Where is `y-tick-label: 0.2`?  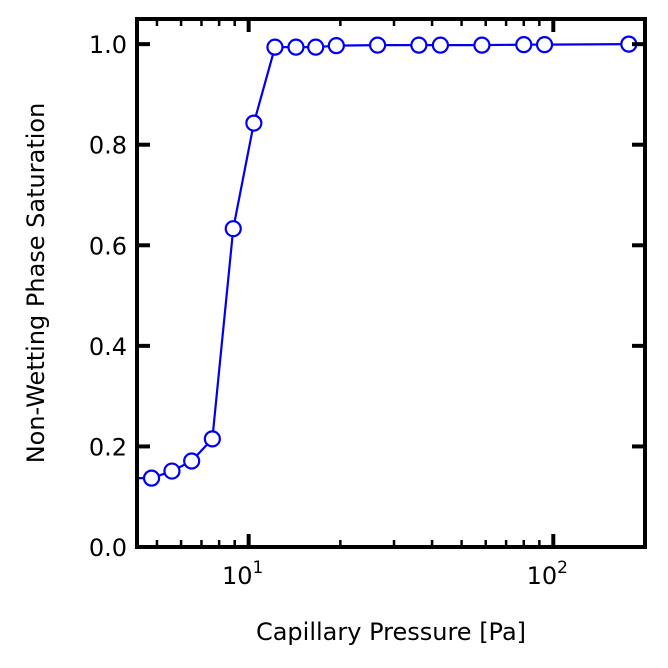 y-tick-label: 0.2 is located at coordinates (108, 447).